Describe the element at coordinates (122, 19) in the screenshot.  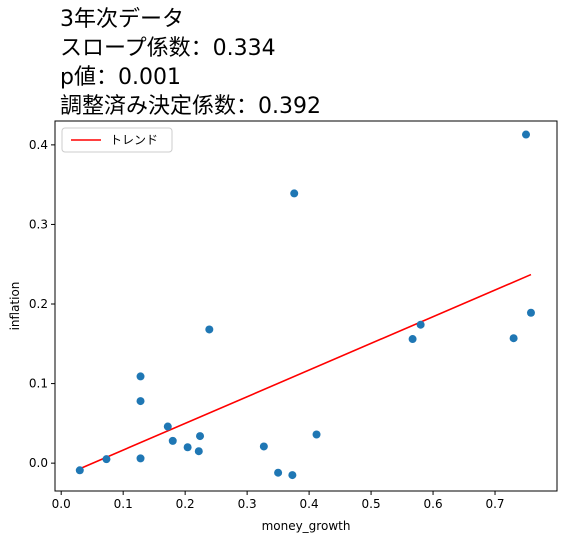
I see `title-line-1: 3年次データ` at that location.